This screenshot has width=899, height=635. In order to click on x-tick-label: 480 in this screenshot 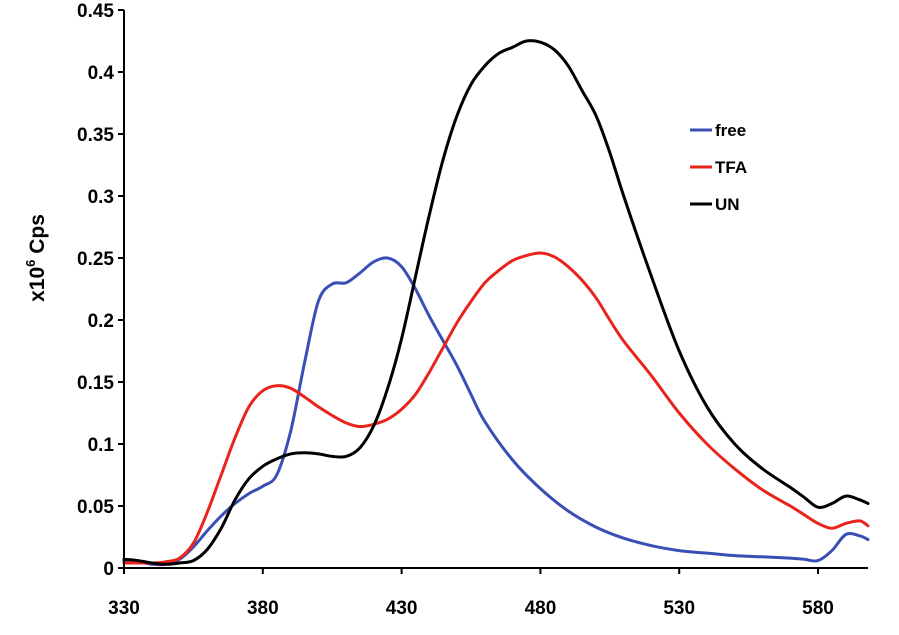, I will do `click(541, 608)`.